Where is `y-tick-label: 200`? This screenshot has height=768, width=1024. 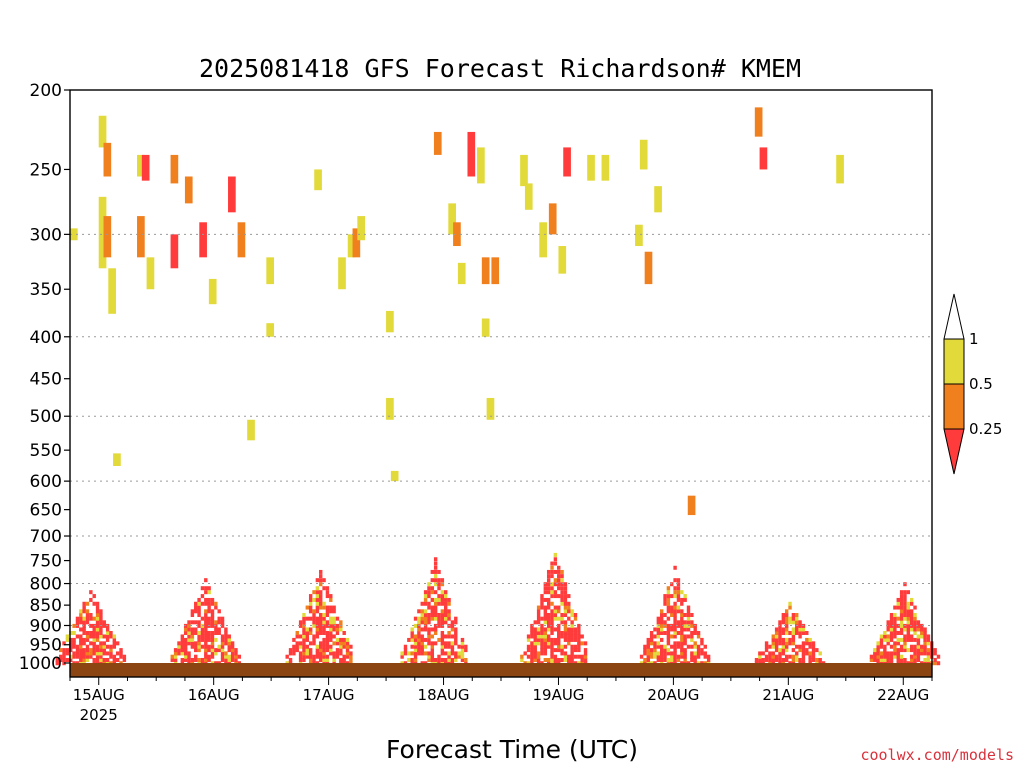 y-tick-label: 200 is located at coordinates (46, 91).